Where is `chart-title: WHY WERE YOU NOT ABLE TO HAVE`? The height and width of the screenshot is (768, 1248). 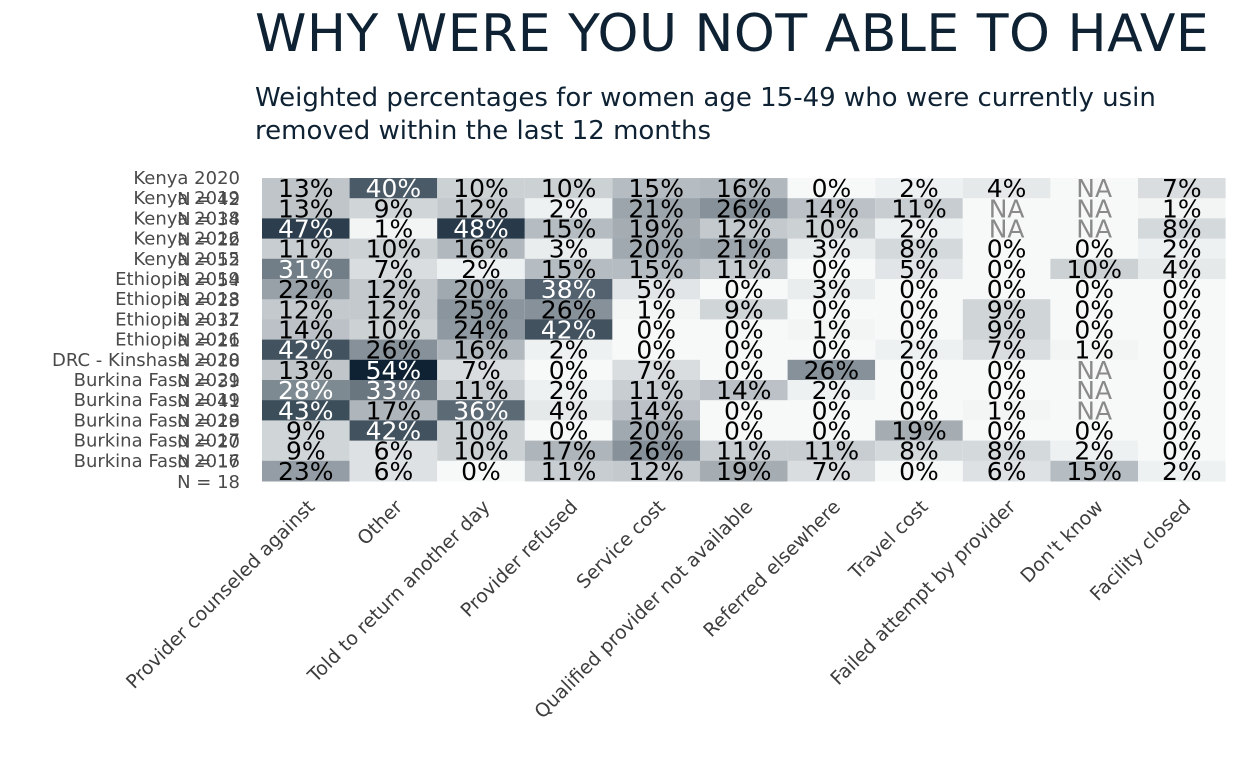
chart-title: WHY WERE YOU NOT ABLE TO HAVE is located at coordinates (732, 34).